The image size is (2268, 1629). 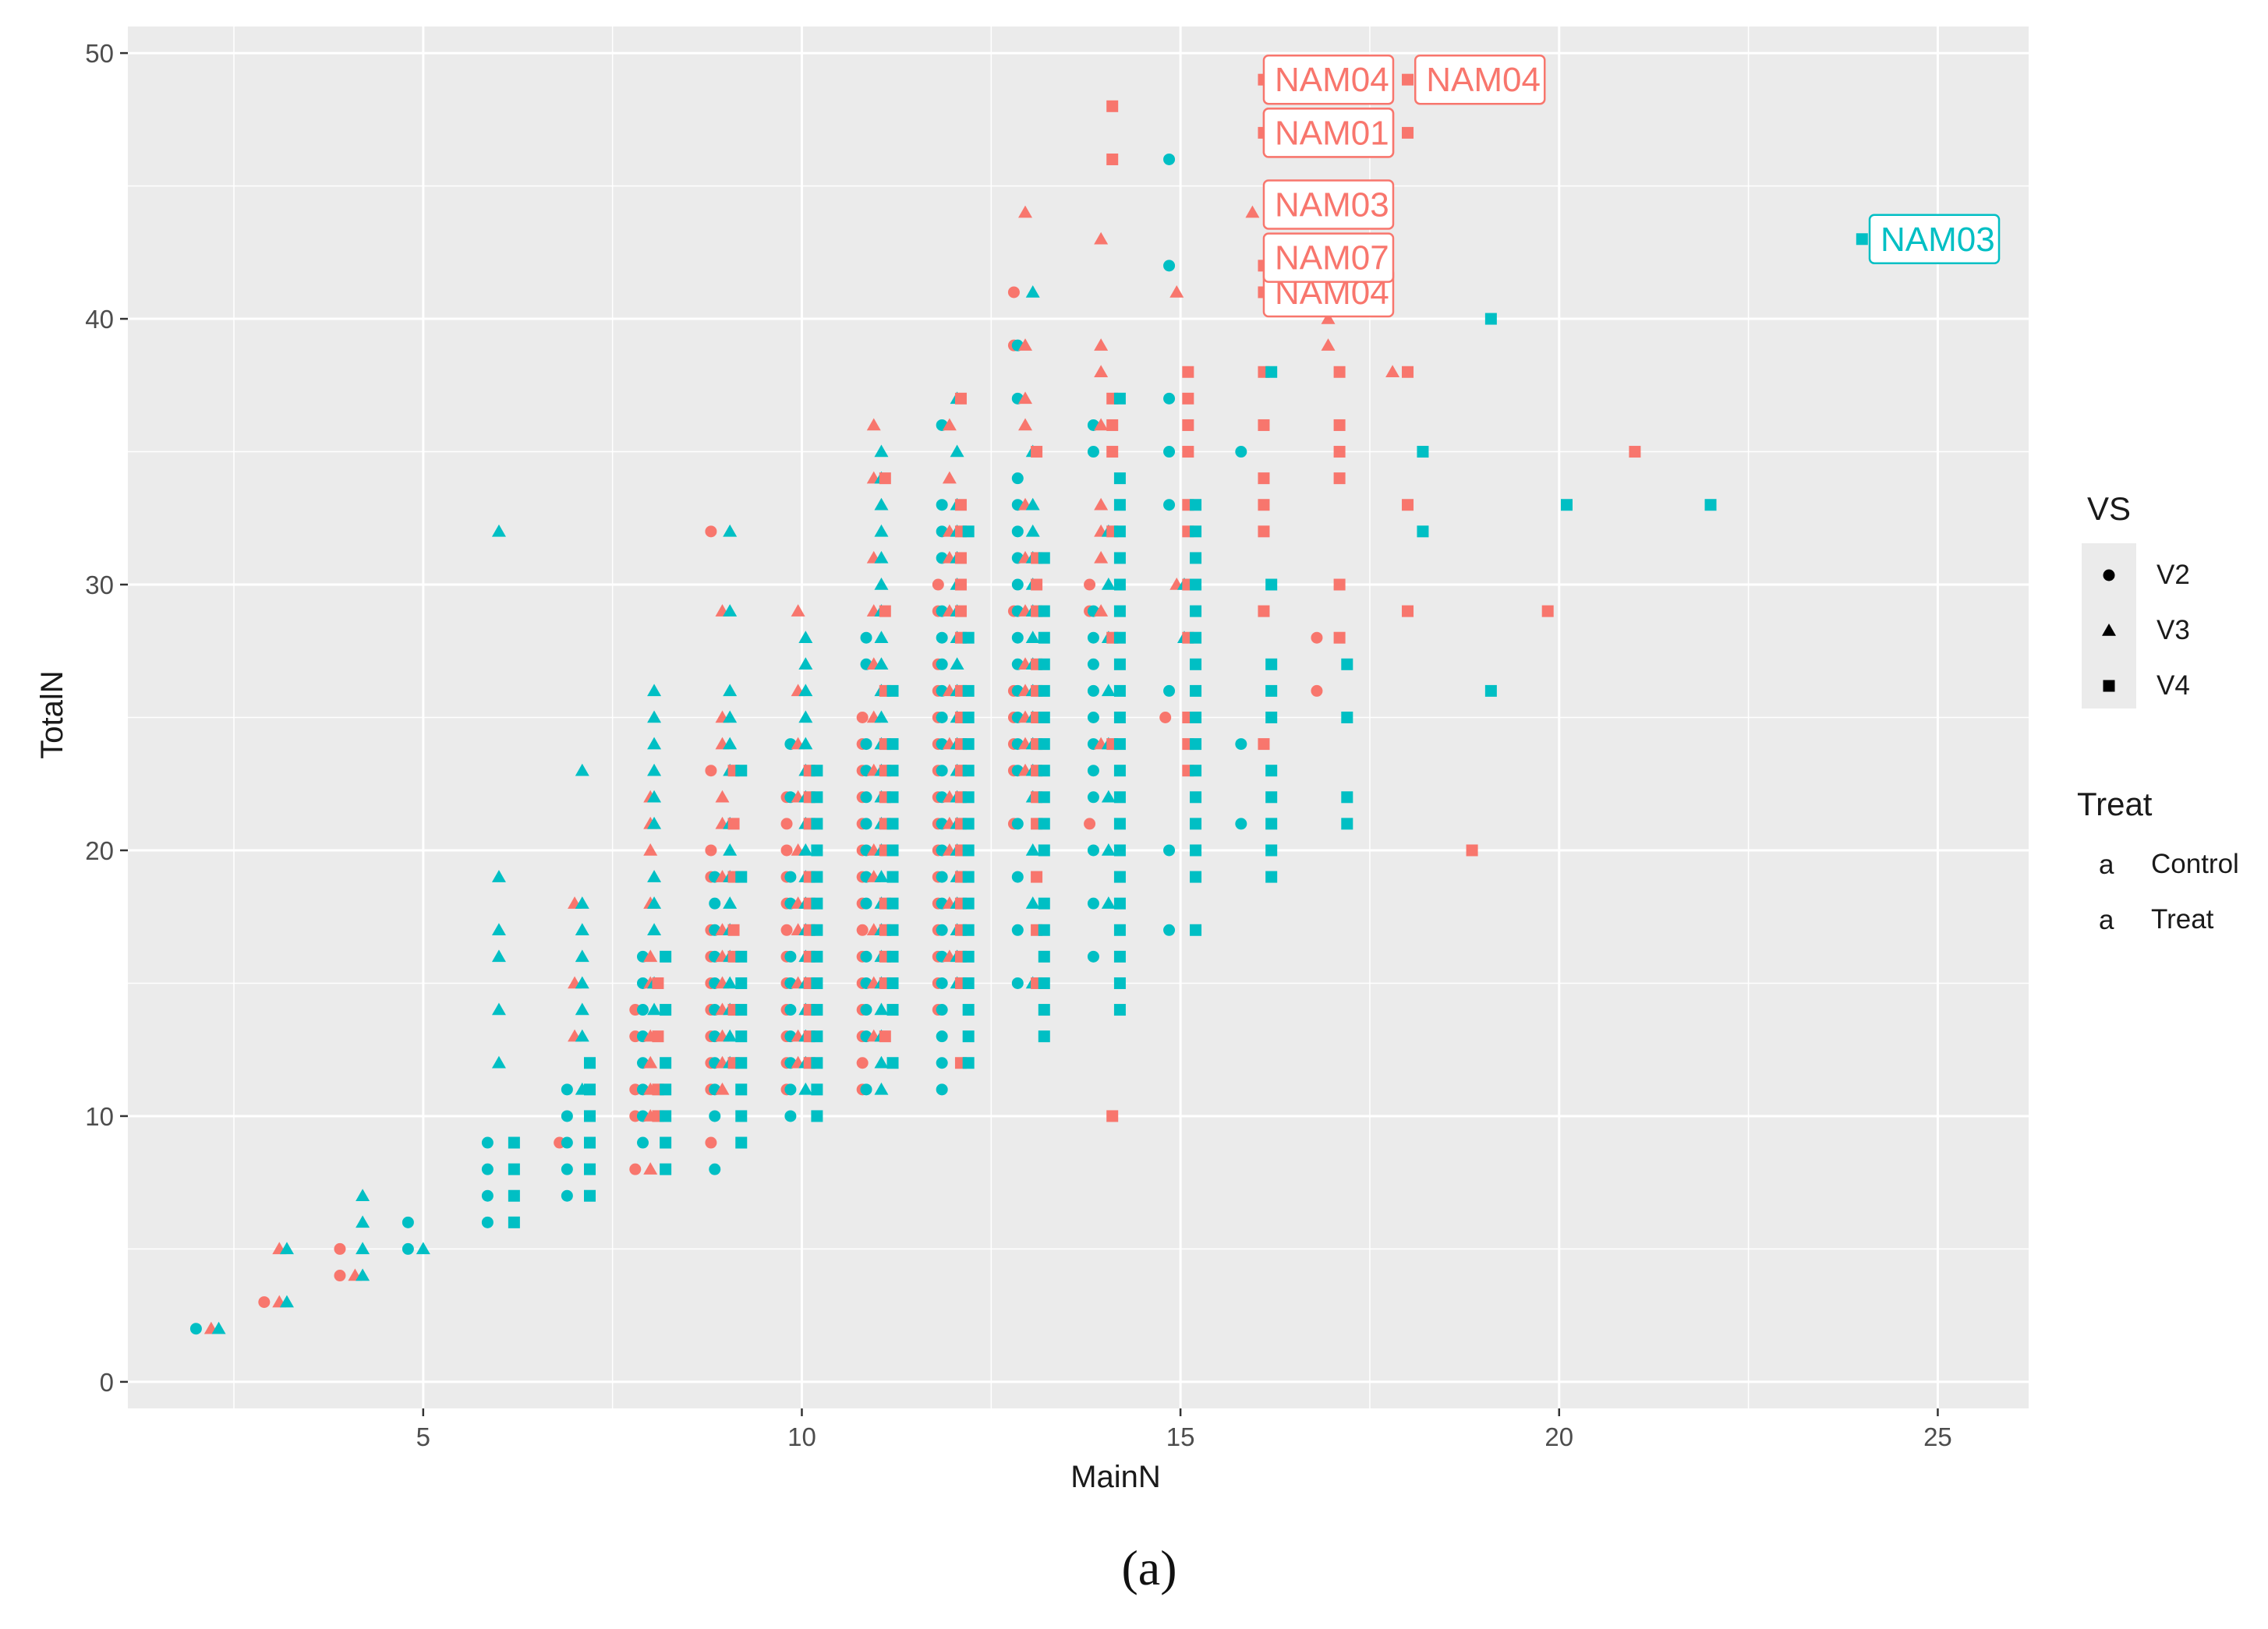 What do you see at coordinates (99, 585) in the screenshot?
I see `y-tick-label: 30` at bounding box center [99, 585].